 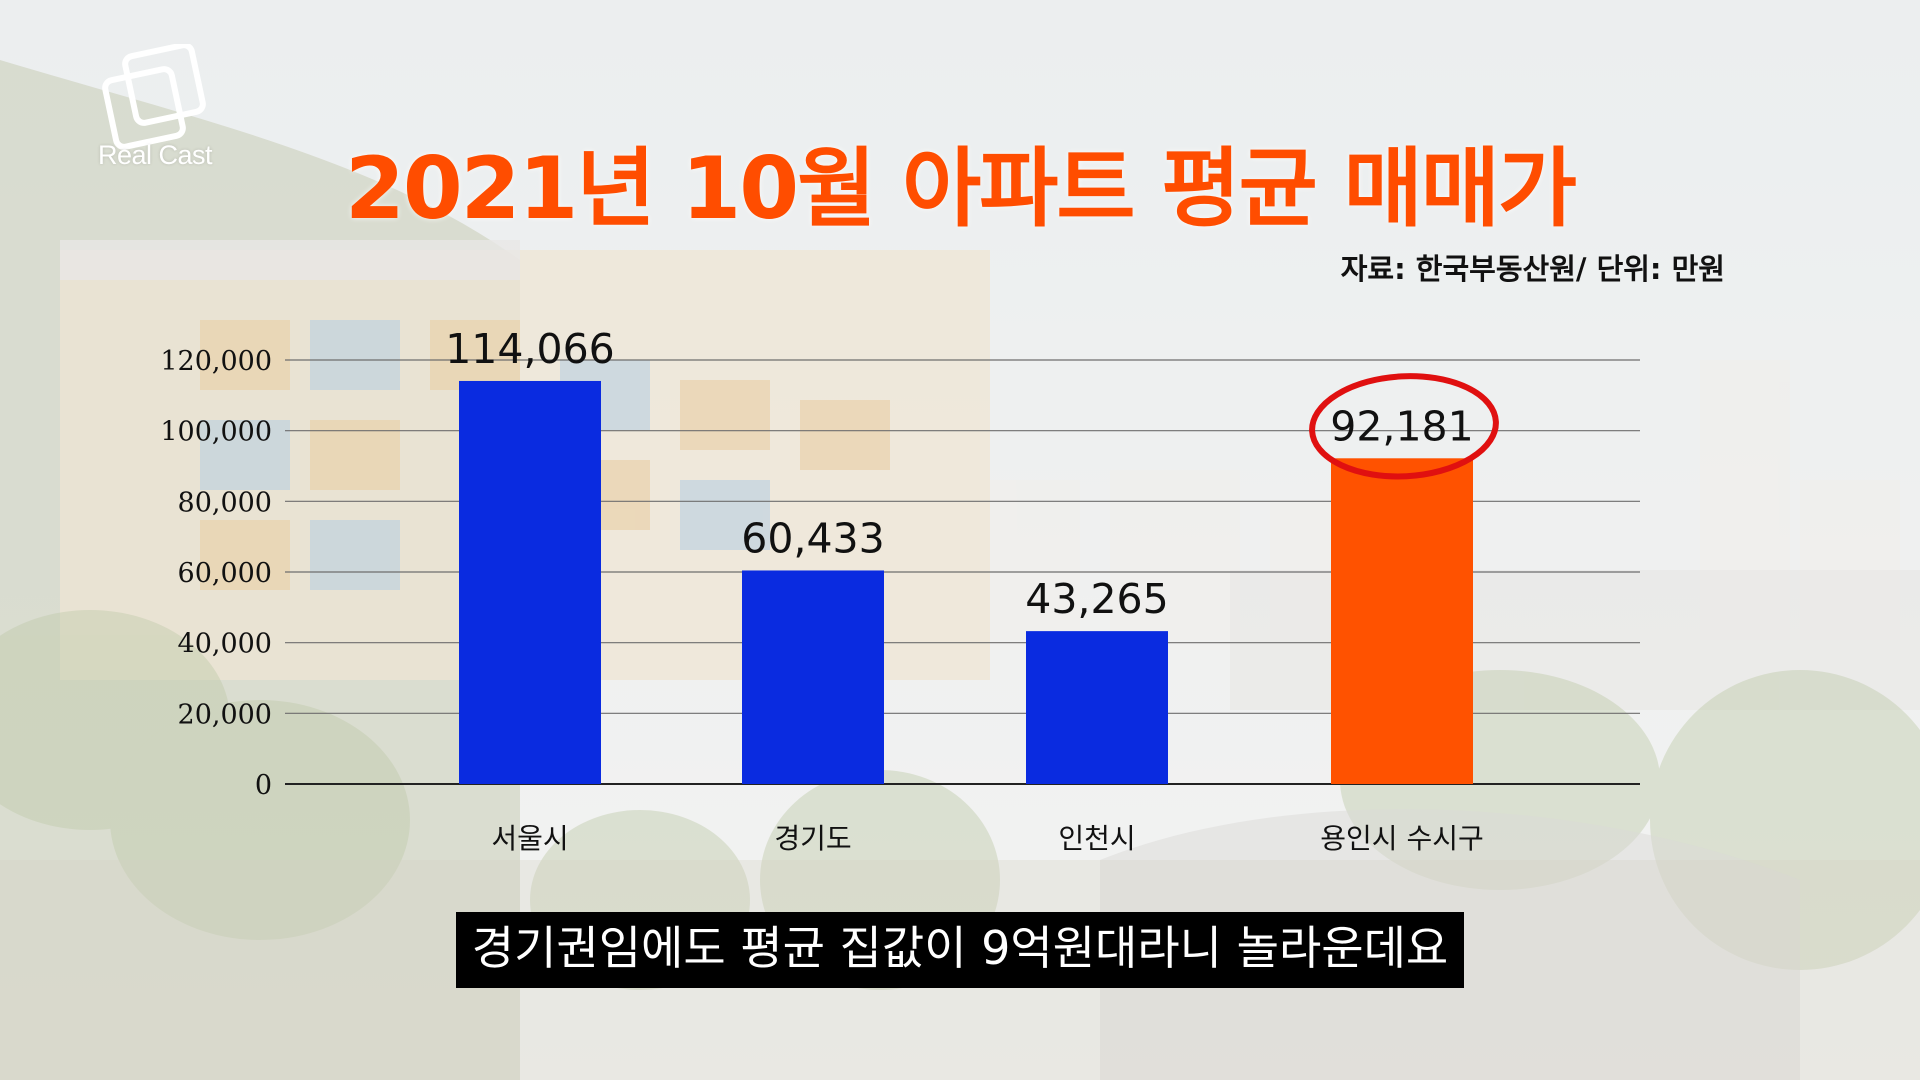 I want to click on category-label: 용인시 수시구, so click(x=1401, y=838).